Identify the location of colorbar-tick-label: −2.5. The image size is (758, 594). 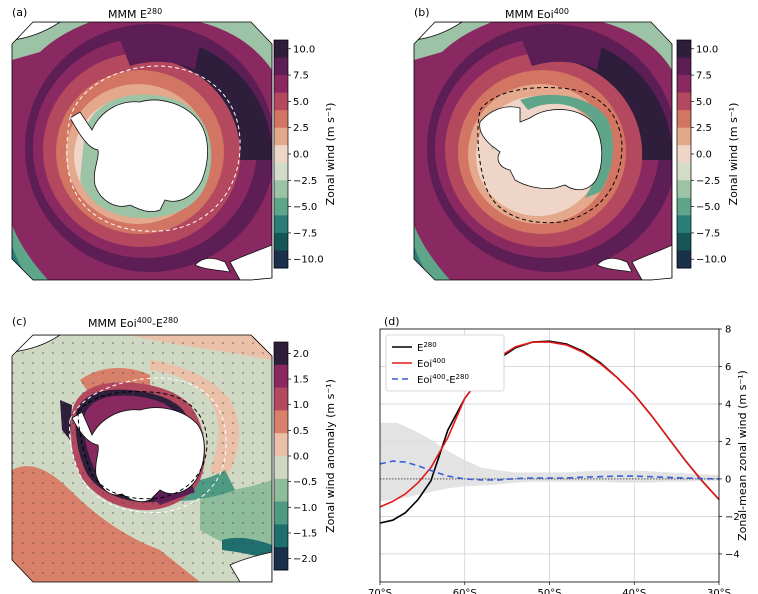
(305, 181).